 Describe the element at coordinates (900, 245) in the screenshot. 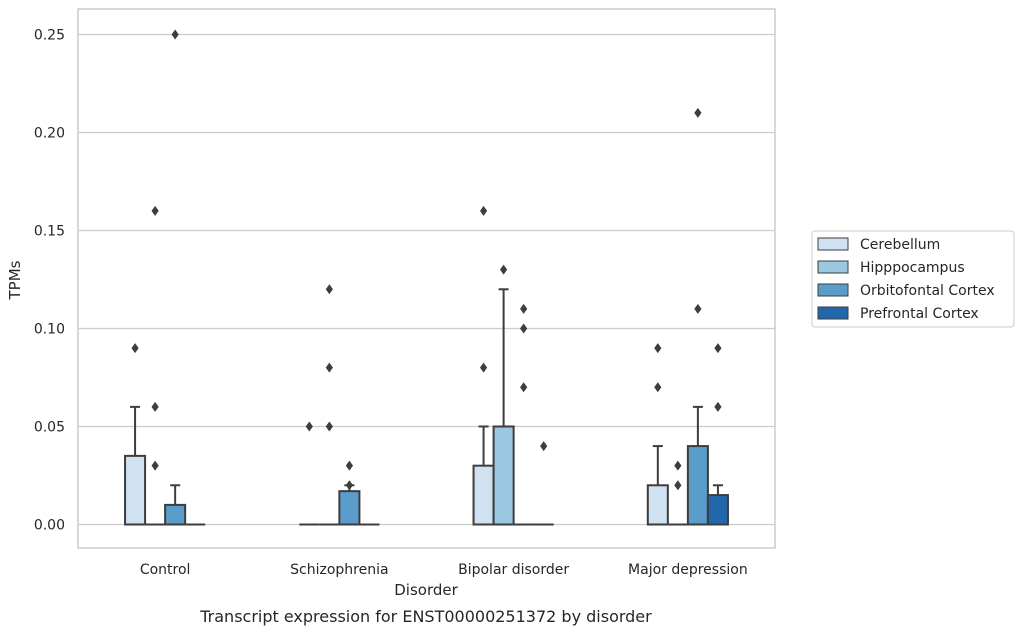

I see `legend-label: Cerebellum` at that location.